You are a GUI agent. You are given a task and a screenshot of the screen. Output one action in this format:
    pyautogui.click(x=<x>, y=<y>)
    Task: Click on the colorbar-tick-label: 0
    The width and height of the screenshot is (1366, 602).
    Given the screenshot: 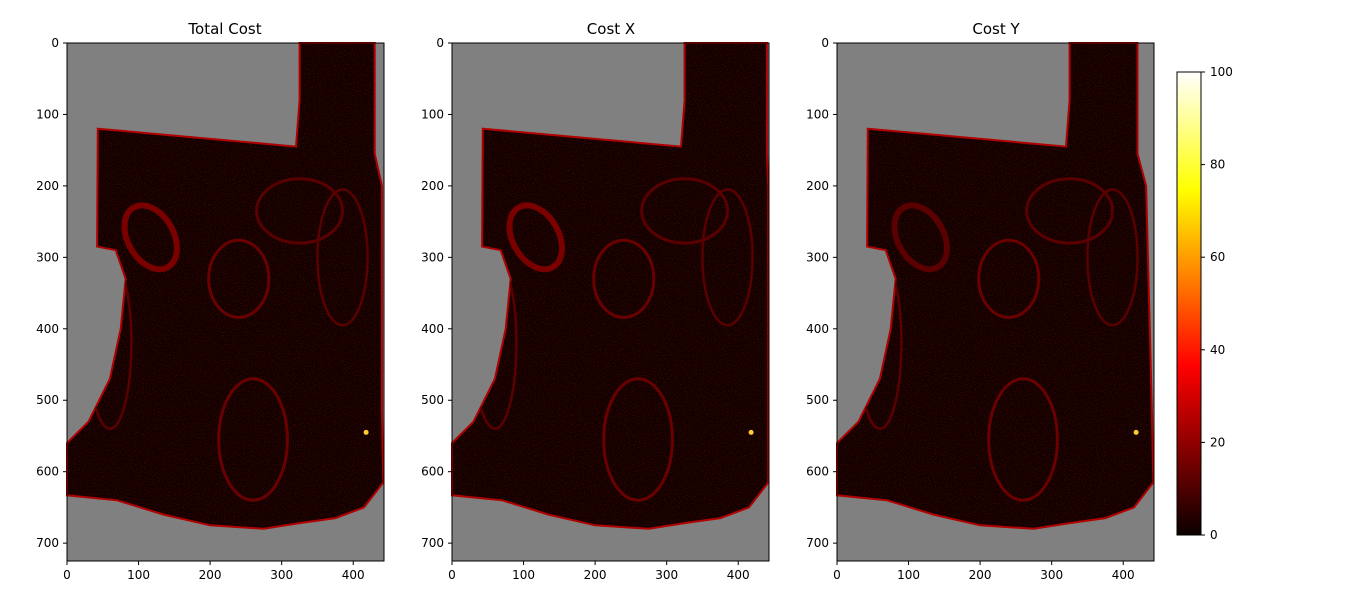 What is the action you would take?
    pyautogui.click(x=1214, y=535)
    